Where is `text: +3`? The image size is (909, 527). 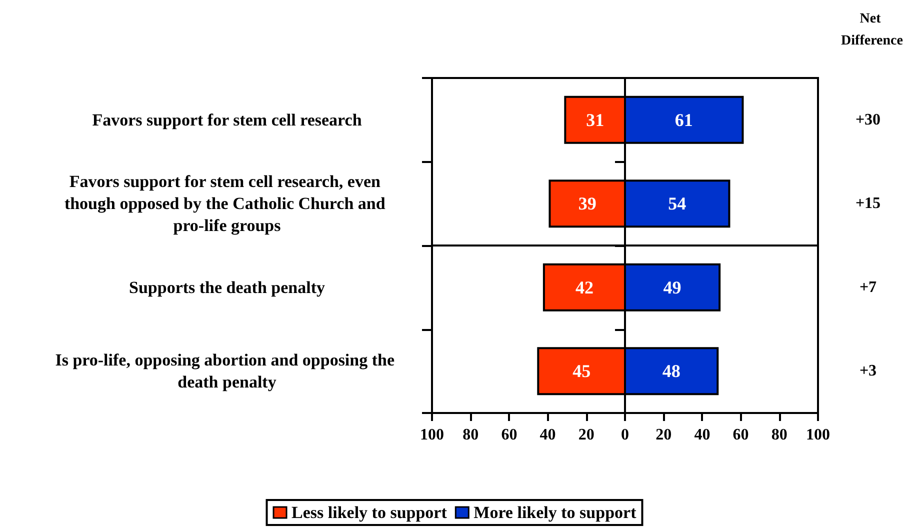 text: +3 is located at coordinates (868, 371).